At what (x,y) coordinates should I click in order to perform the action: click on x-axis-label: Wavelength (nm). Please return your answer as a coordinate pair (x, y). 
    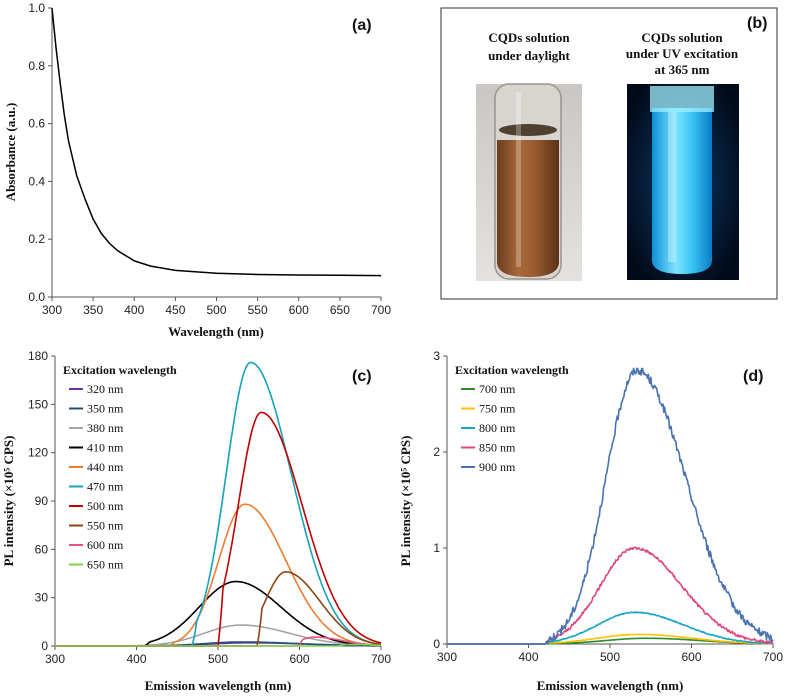
    Looking at the image, I should click on (216, 331).